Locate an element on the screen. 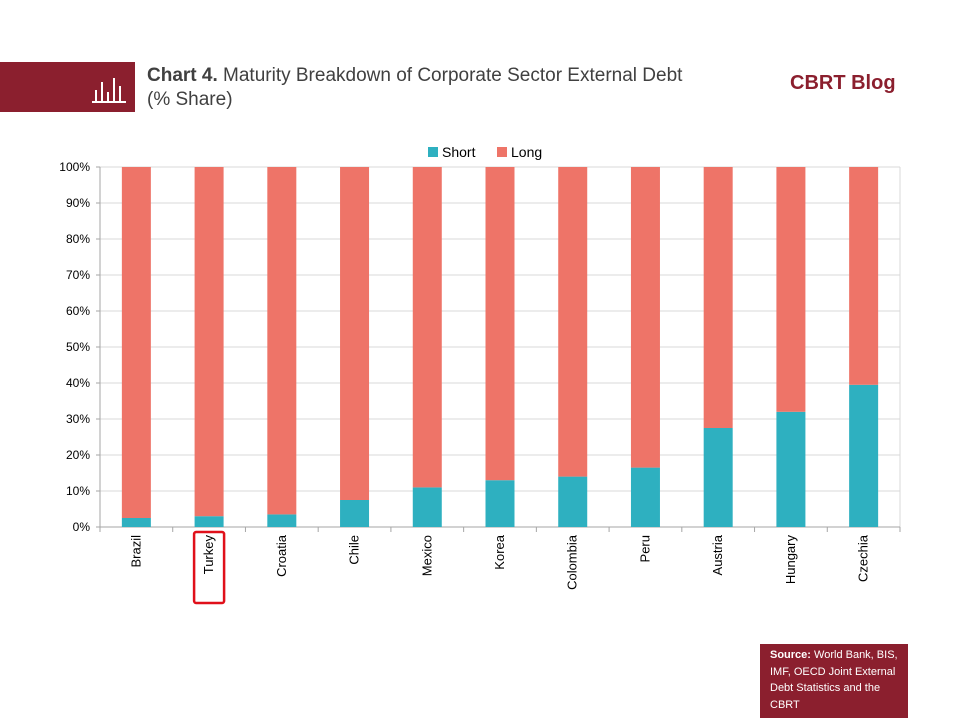 The width and height of the screenshot is (960, 720). bar-chart-icon is located at coordinates (109, 90).